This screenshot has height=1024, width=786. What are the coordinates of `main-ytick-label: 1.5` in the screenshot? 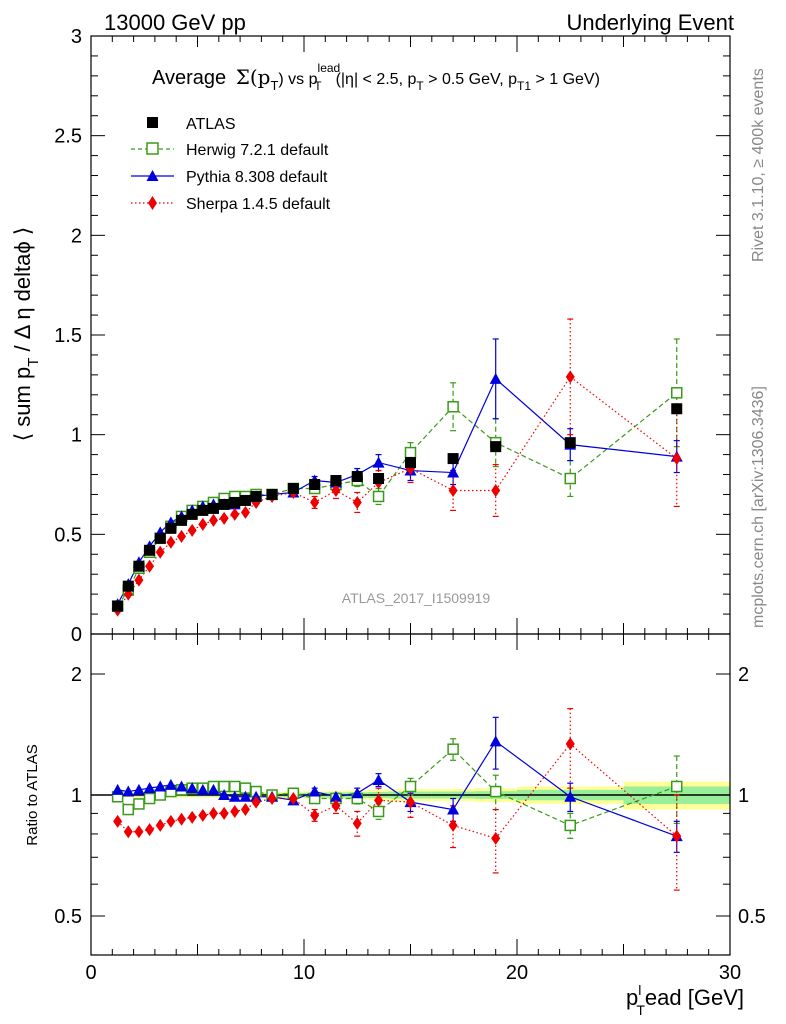 It's located at (68, 336).